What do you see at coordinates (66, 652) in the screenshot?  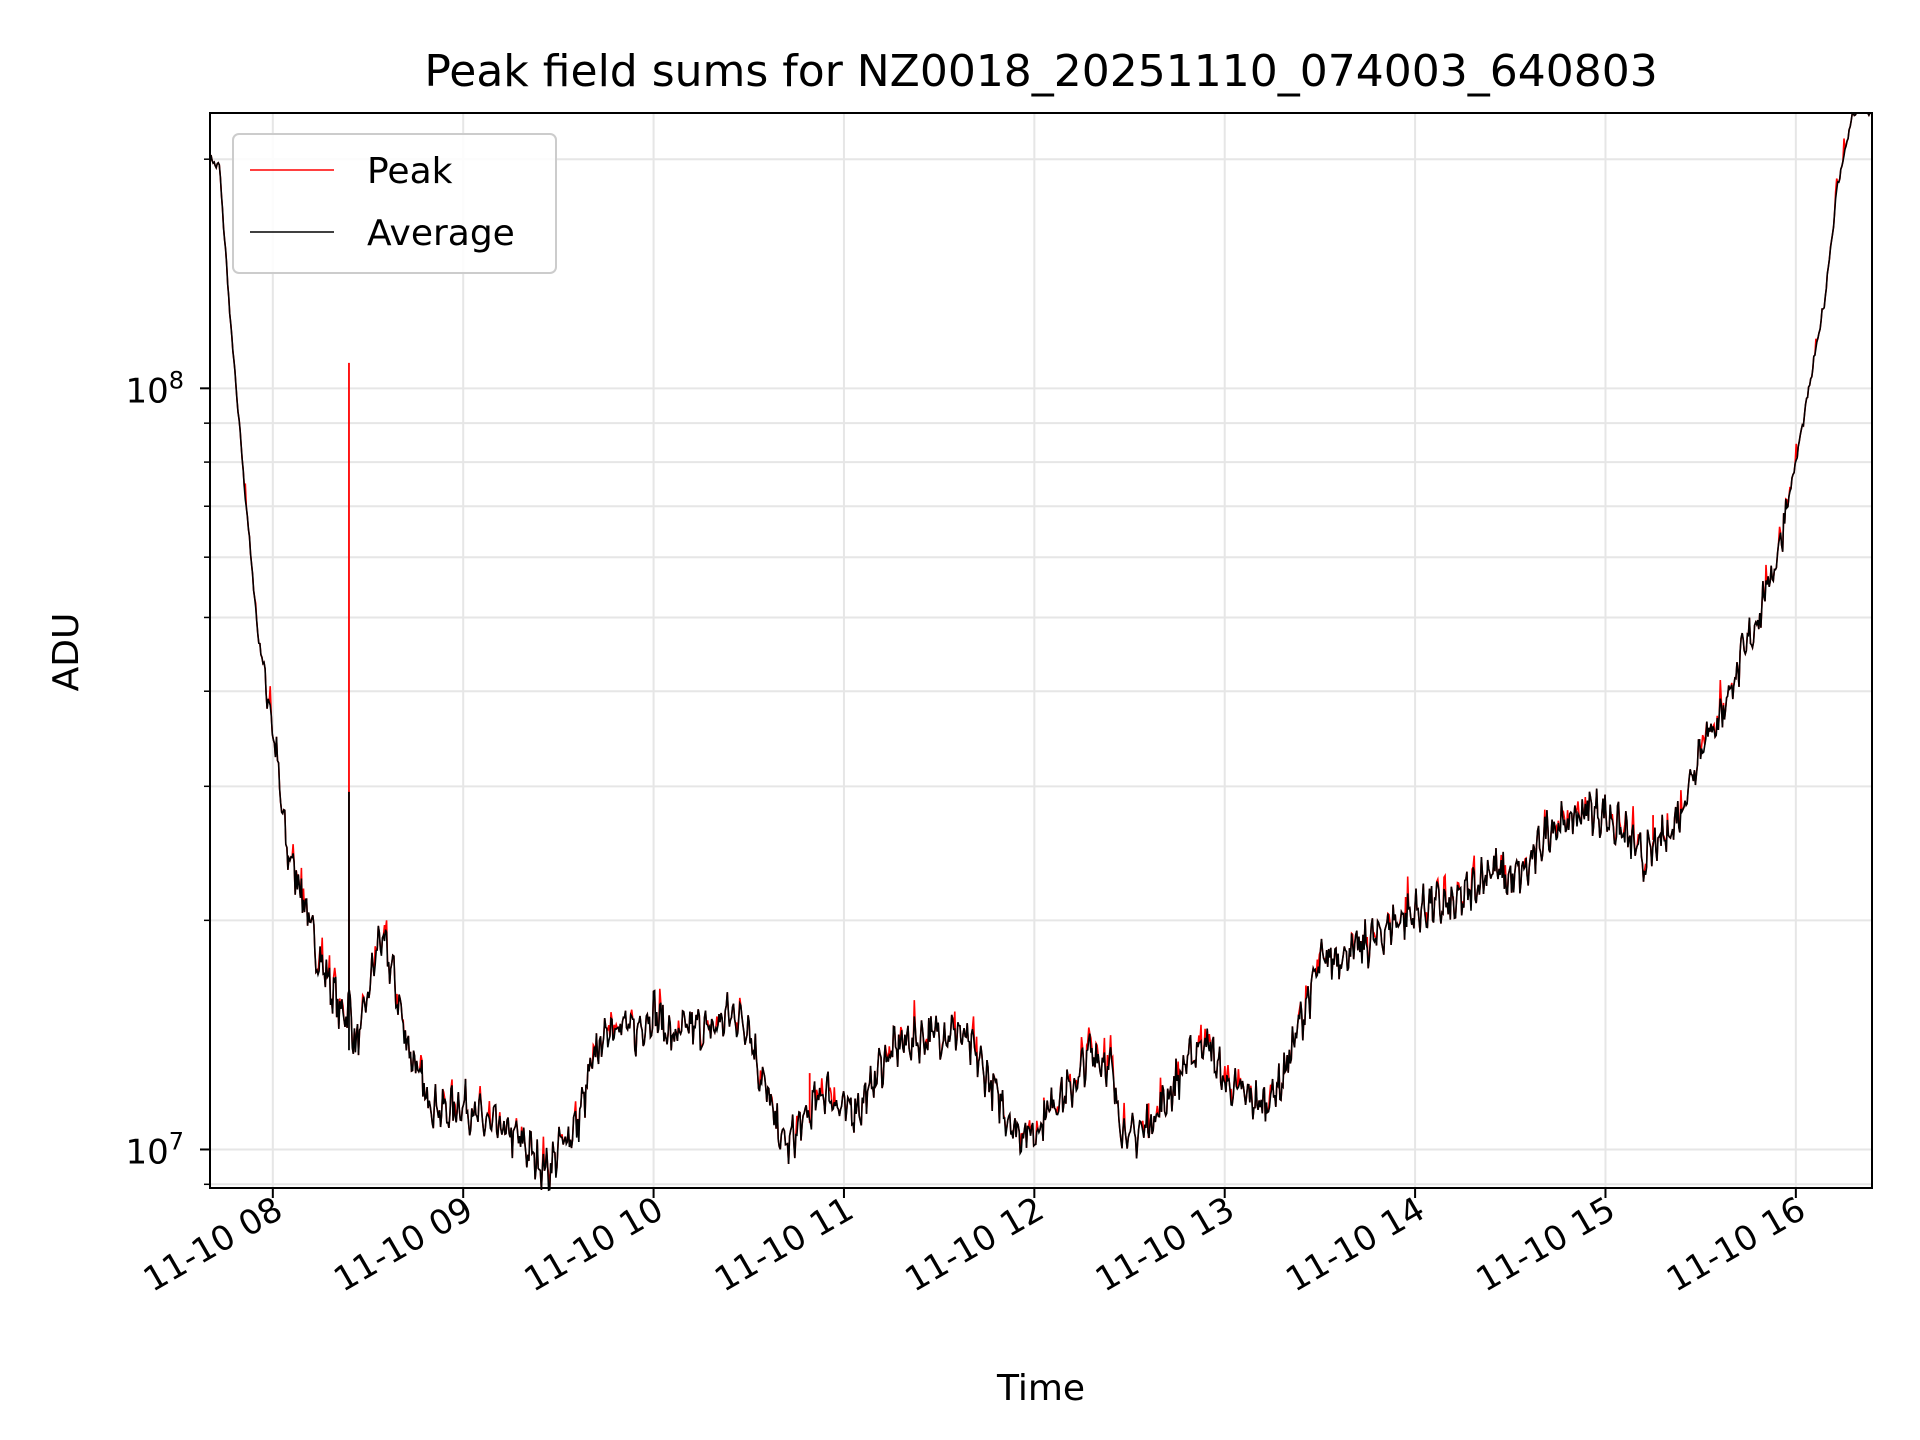 I see `y-axis-label: ADU` at bounding box center [66, 652].